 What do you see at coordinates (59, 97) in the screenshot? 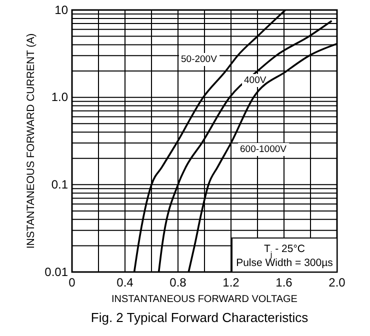
I see `y-tick-label: 1.0` at bounding box center [59, 97].